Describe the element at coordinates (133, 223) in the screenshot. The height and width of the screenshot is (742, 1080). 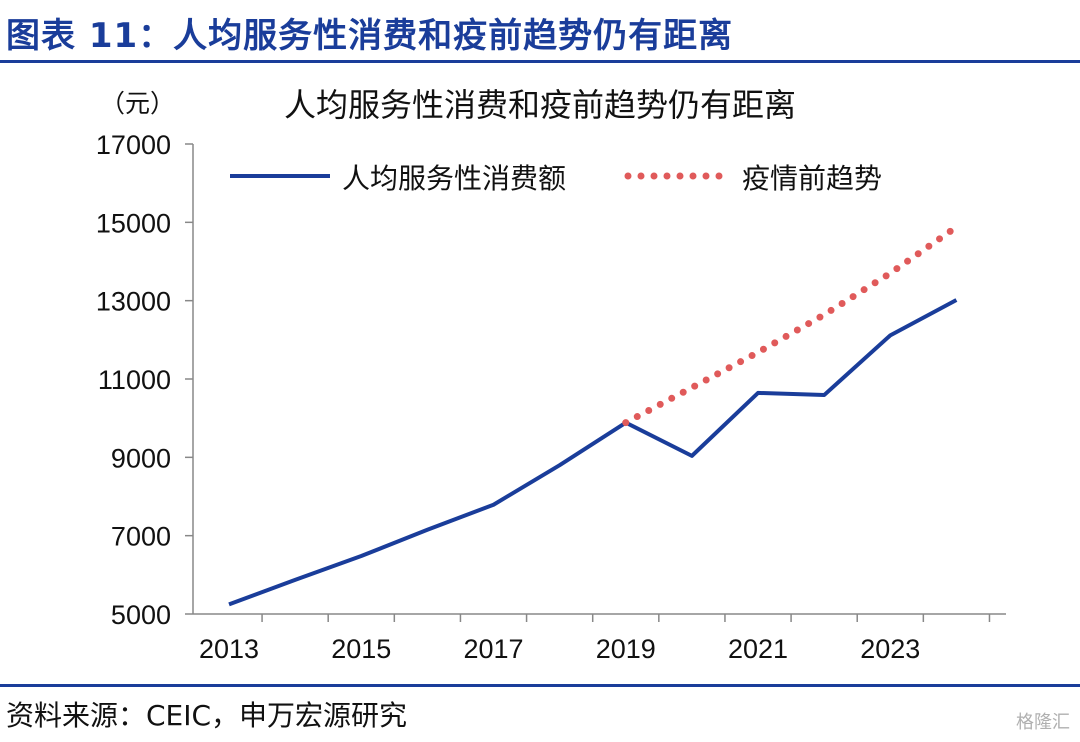
I see `y-tick-label: 15000` at that location.